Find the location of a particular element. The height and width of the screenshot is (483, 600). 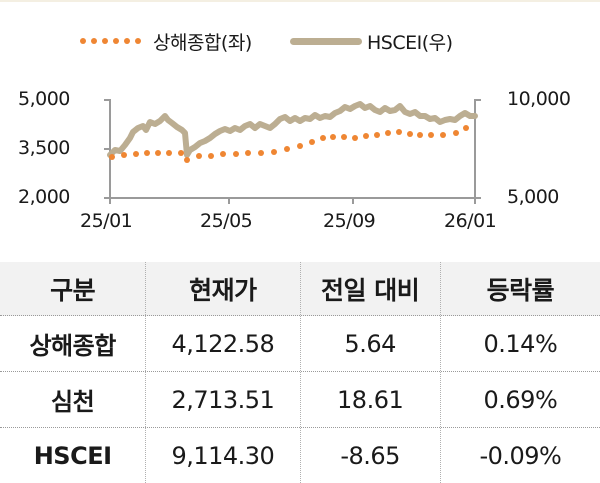

x-axis-tick-2601: 26/01 is located at coordinates (470, 221).